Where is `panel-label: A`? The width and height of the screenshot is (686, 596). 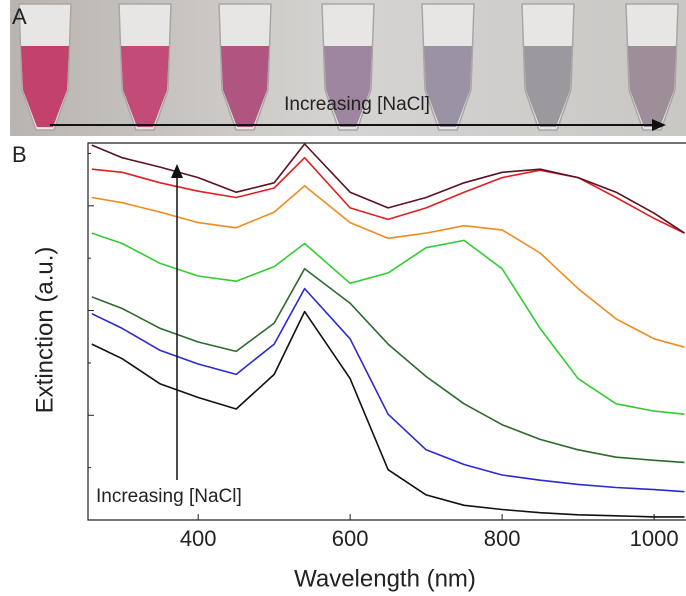 panel-label: A is located at coordinates (19, 16).